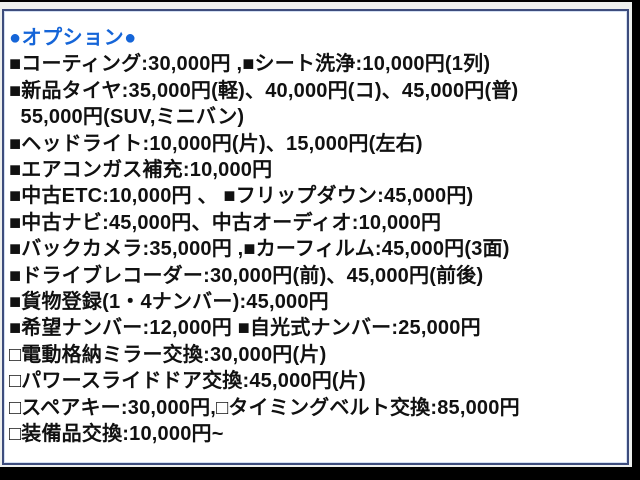  Describe the element at coordinates (169, 302) in the screenshot. I see `option-line: ■貨物登録(1・4ナンバー):45,000円` at that location.